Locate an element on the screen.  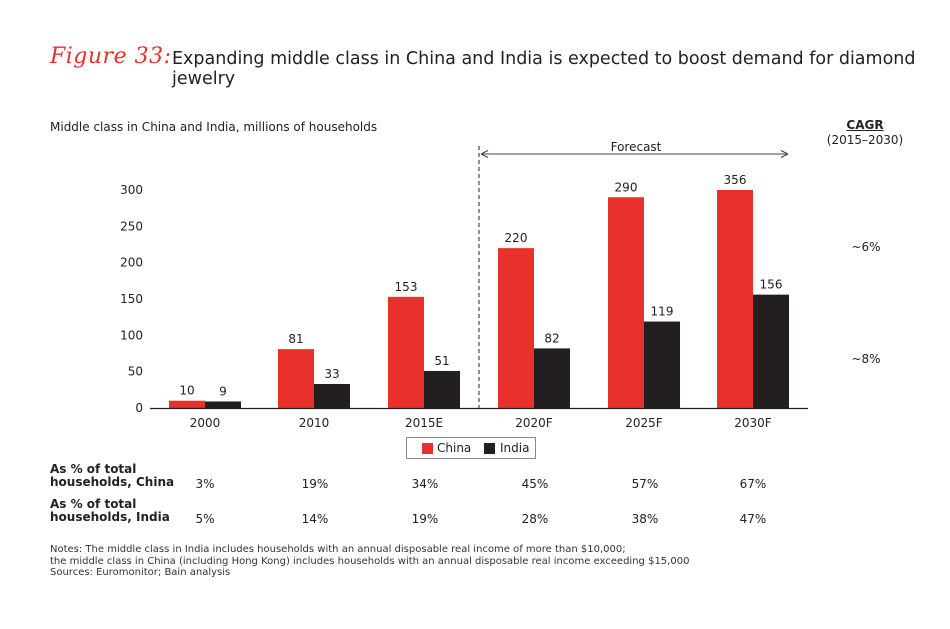
y-tick-label-0: 0 is located at coordinates (139, 408).